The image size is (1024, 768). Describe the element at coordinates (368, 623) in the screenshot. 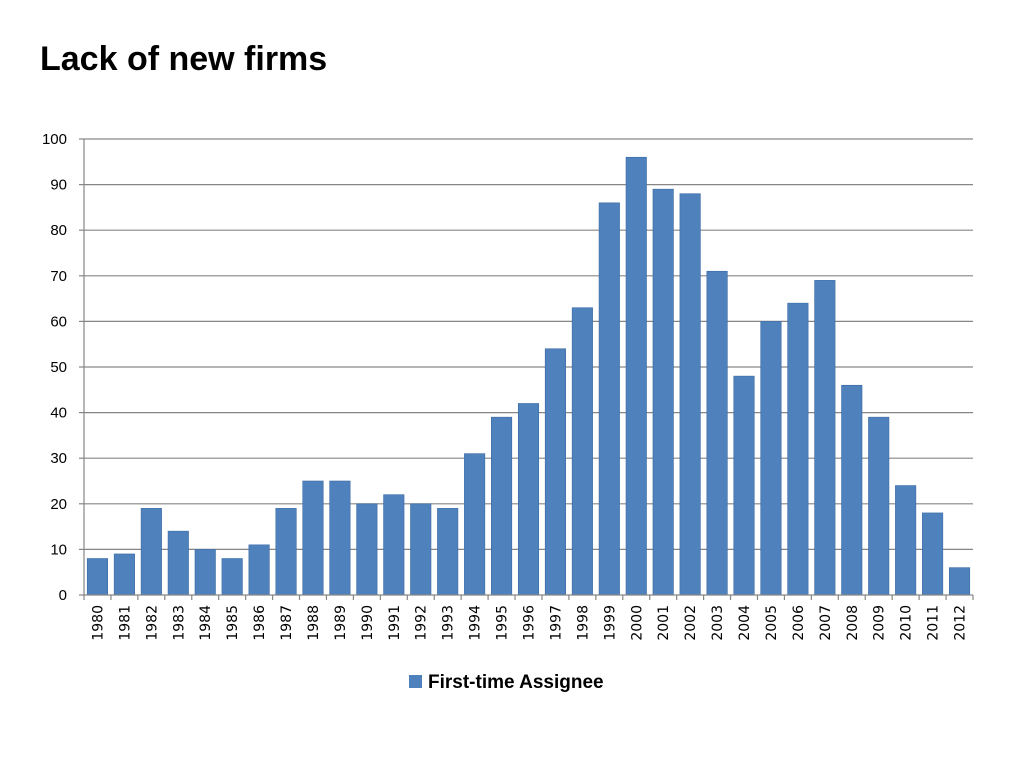

I see `x-tick-label: 1990` at that location.